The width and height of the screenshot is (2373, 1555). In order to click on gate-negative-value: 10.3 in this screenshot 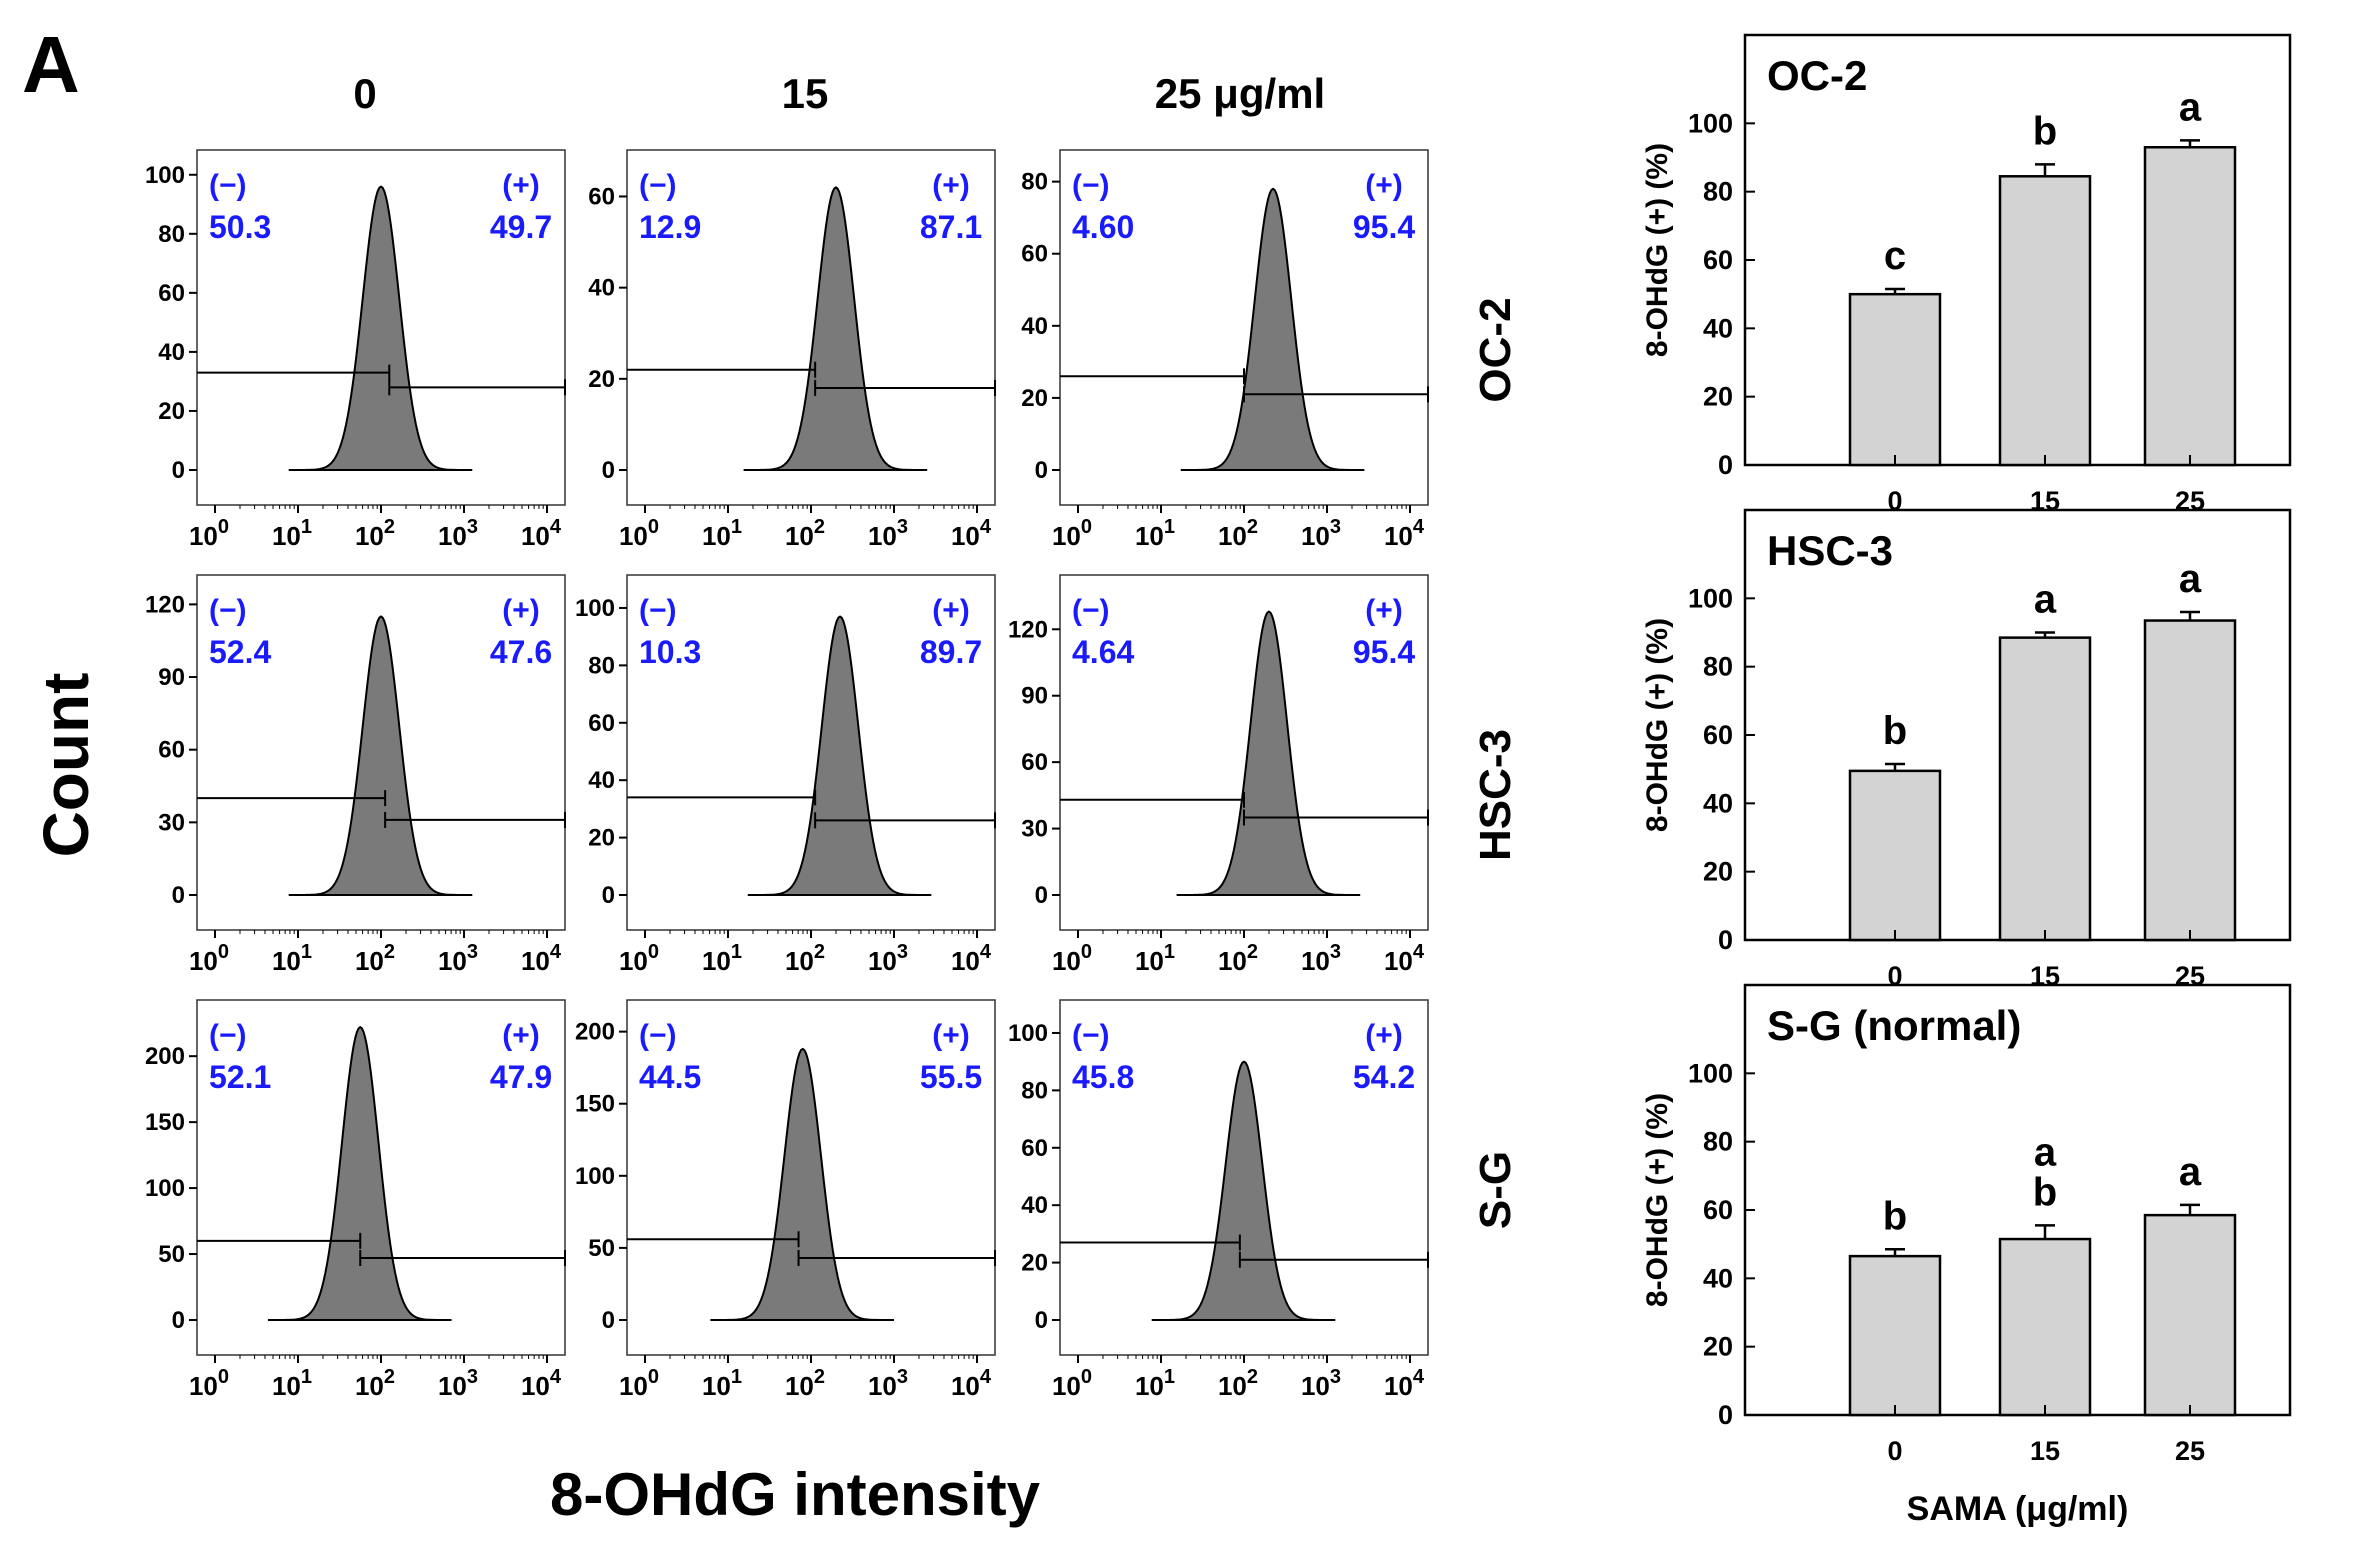, I will do `click(670, 652)`.